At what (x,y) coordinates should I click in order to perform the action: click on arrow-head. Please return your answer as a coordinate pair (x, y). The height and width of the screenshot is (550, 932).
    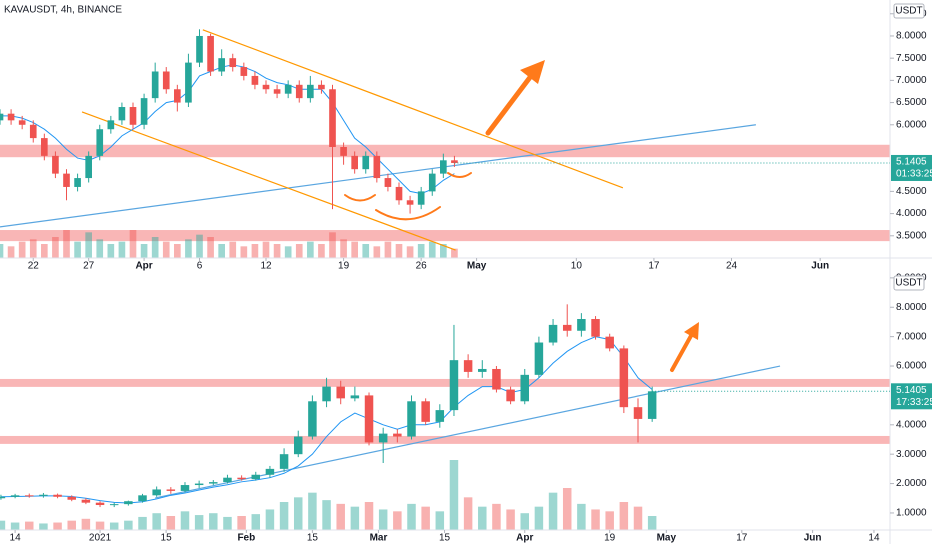
    Looking at the image, I should click on (532, 72).